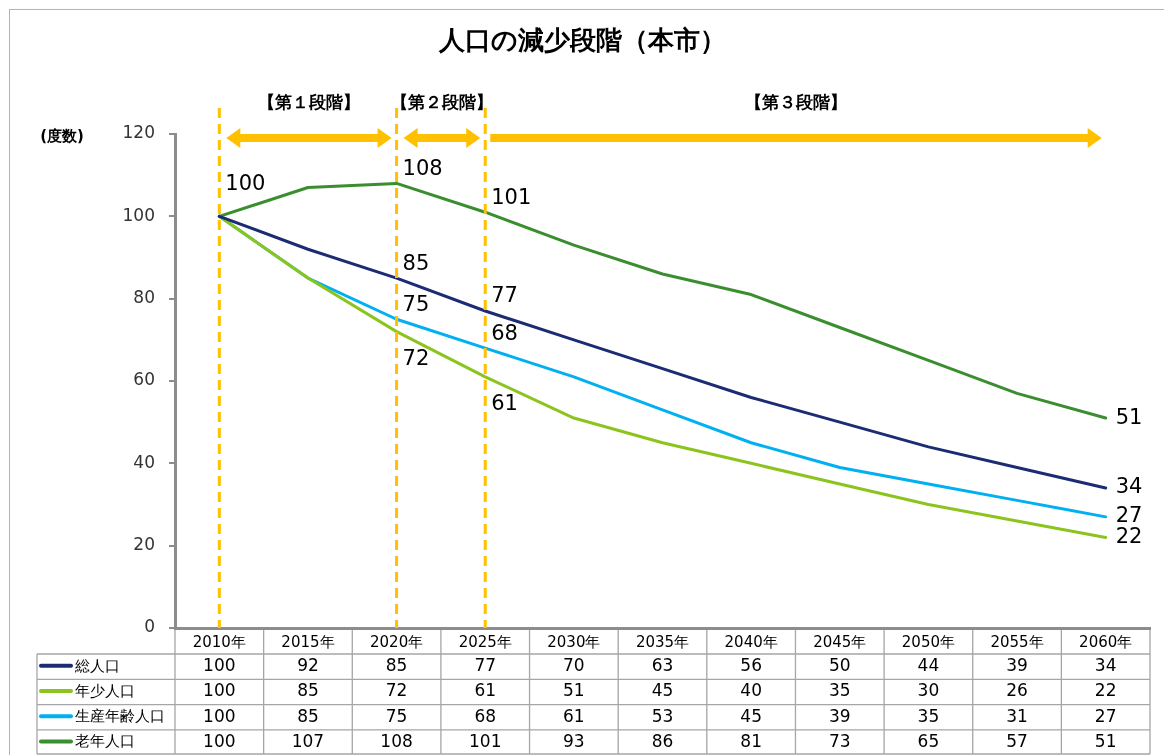 Image resolution: width=1164 pixels, height=755 pixels. Describe the element at coordinates (105, 741) in the screenshot. I see `legend-label: 老年人口` at that location.